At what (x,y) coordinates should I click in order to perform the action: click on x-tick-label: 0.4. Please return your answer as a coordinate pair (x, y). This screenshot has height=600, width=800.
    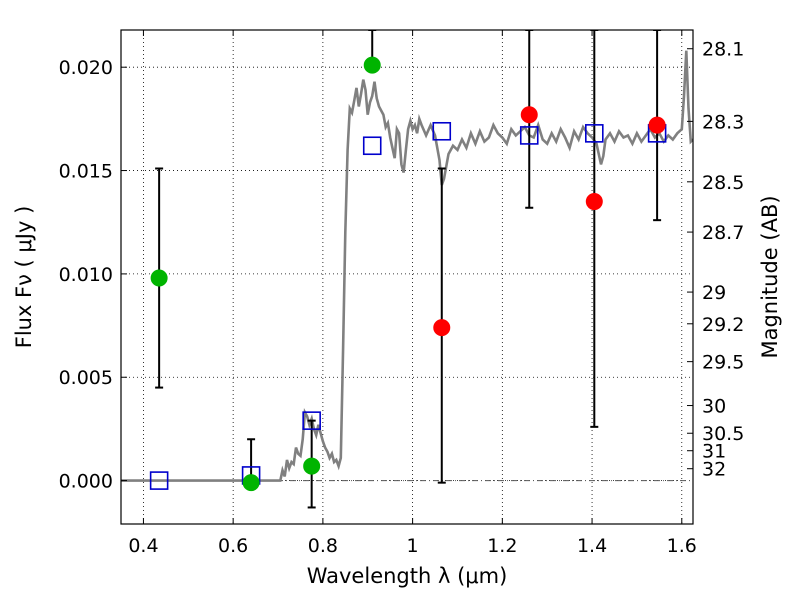
    Looking at the image, I should click on (143, 546).